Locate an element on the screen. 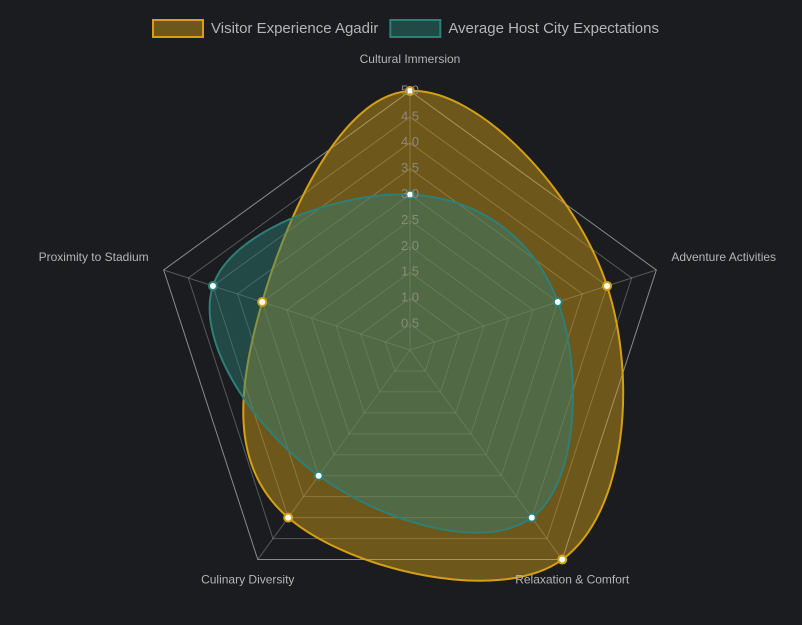 Image resolution: width=802 pixels, height=625 pixels. r-tick-label: 2.0 is located at coordinates (410, 245).